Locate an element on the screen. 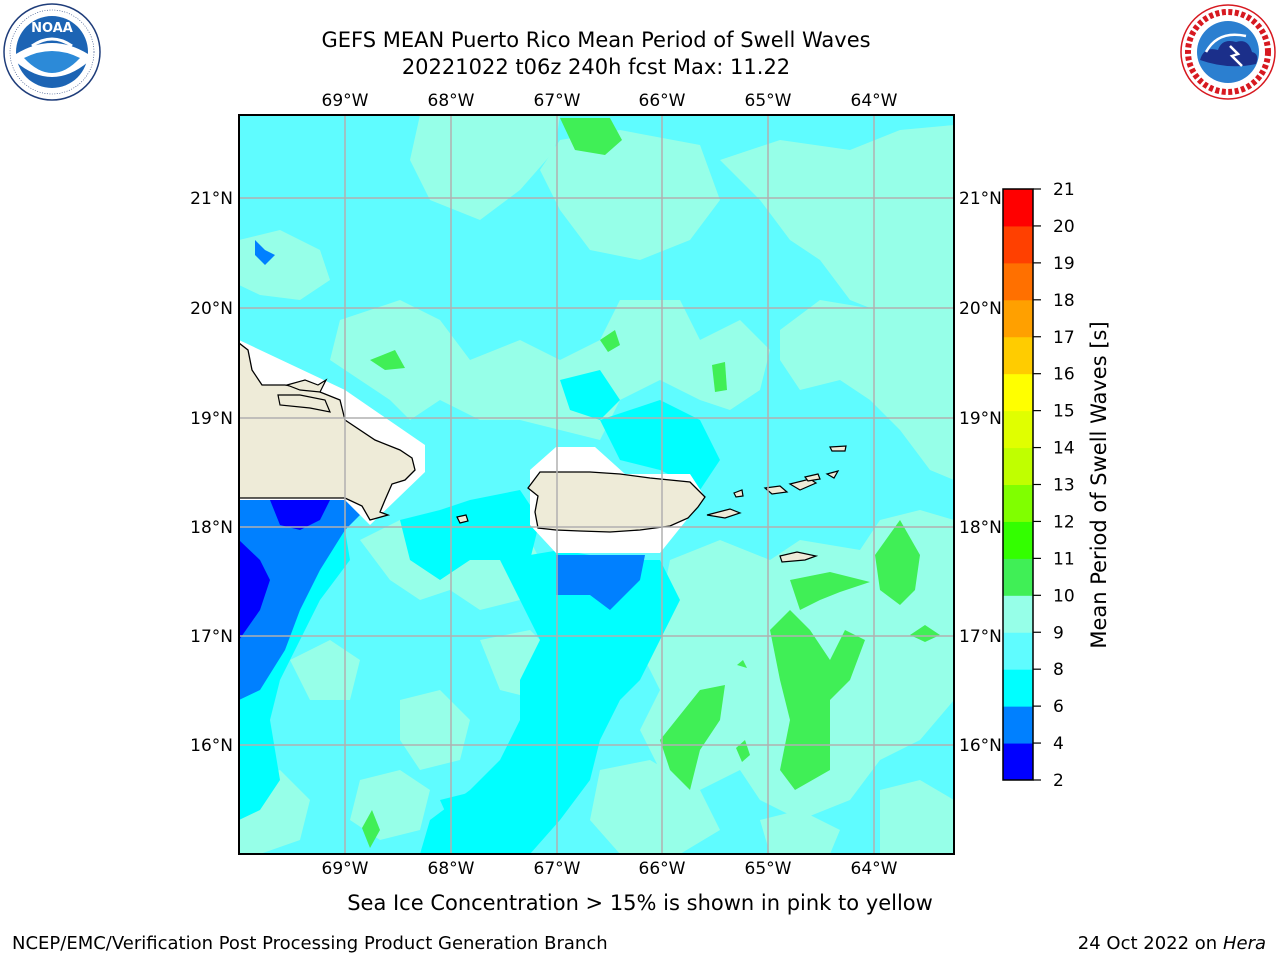 The image size is (1280, 960). colorbar-tick-label: 9 is located at coordinates (1058, 633).